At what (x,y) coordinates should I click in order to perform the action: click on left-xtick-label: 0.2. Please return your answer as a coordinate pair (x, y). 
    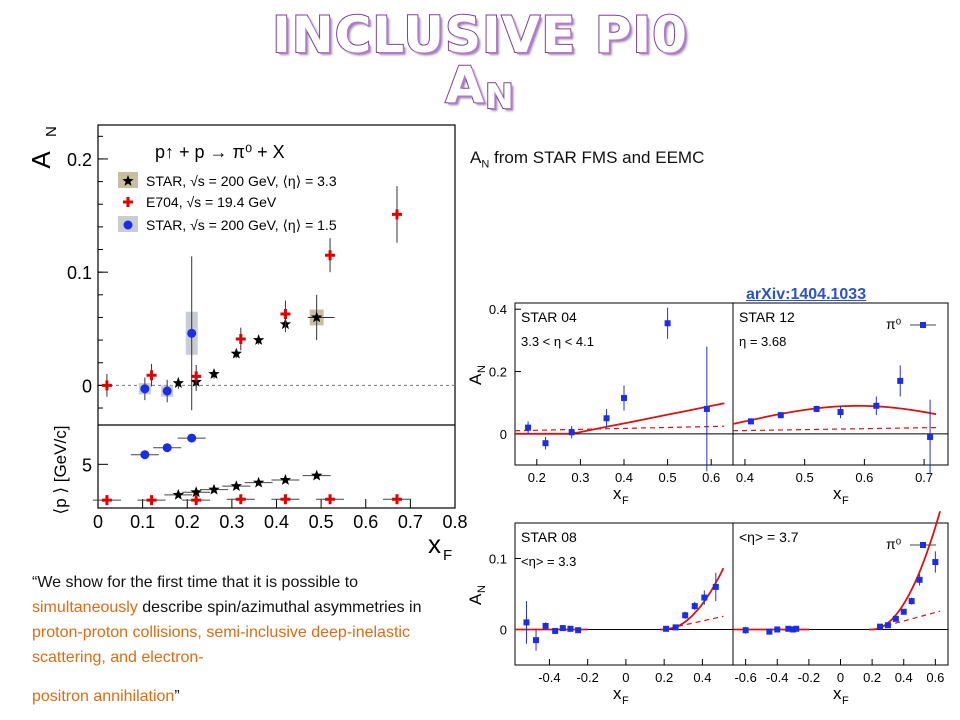
    Looking at the image, I should click on (187, 522).